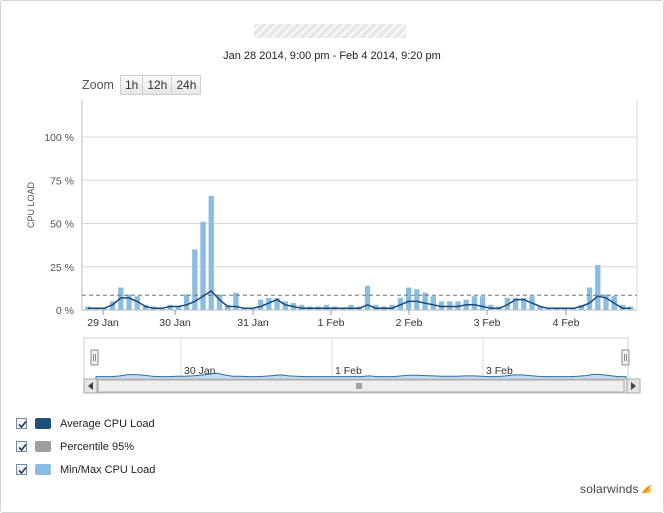  I want to click on scroll-right-button, so click(633, 386).